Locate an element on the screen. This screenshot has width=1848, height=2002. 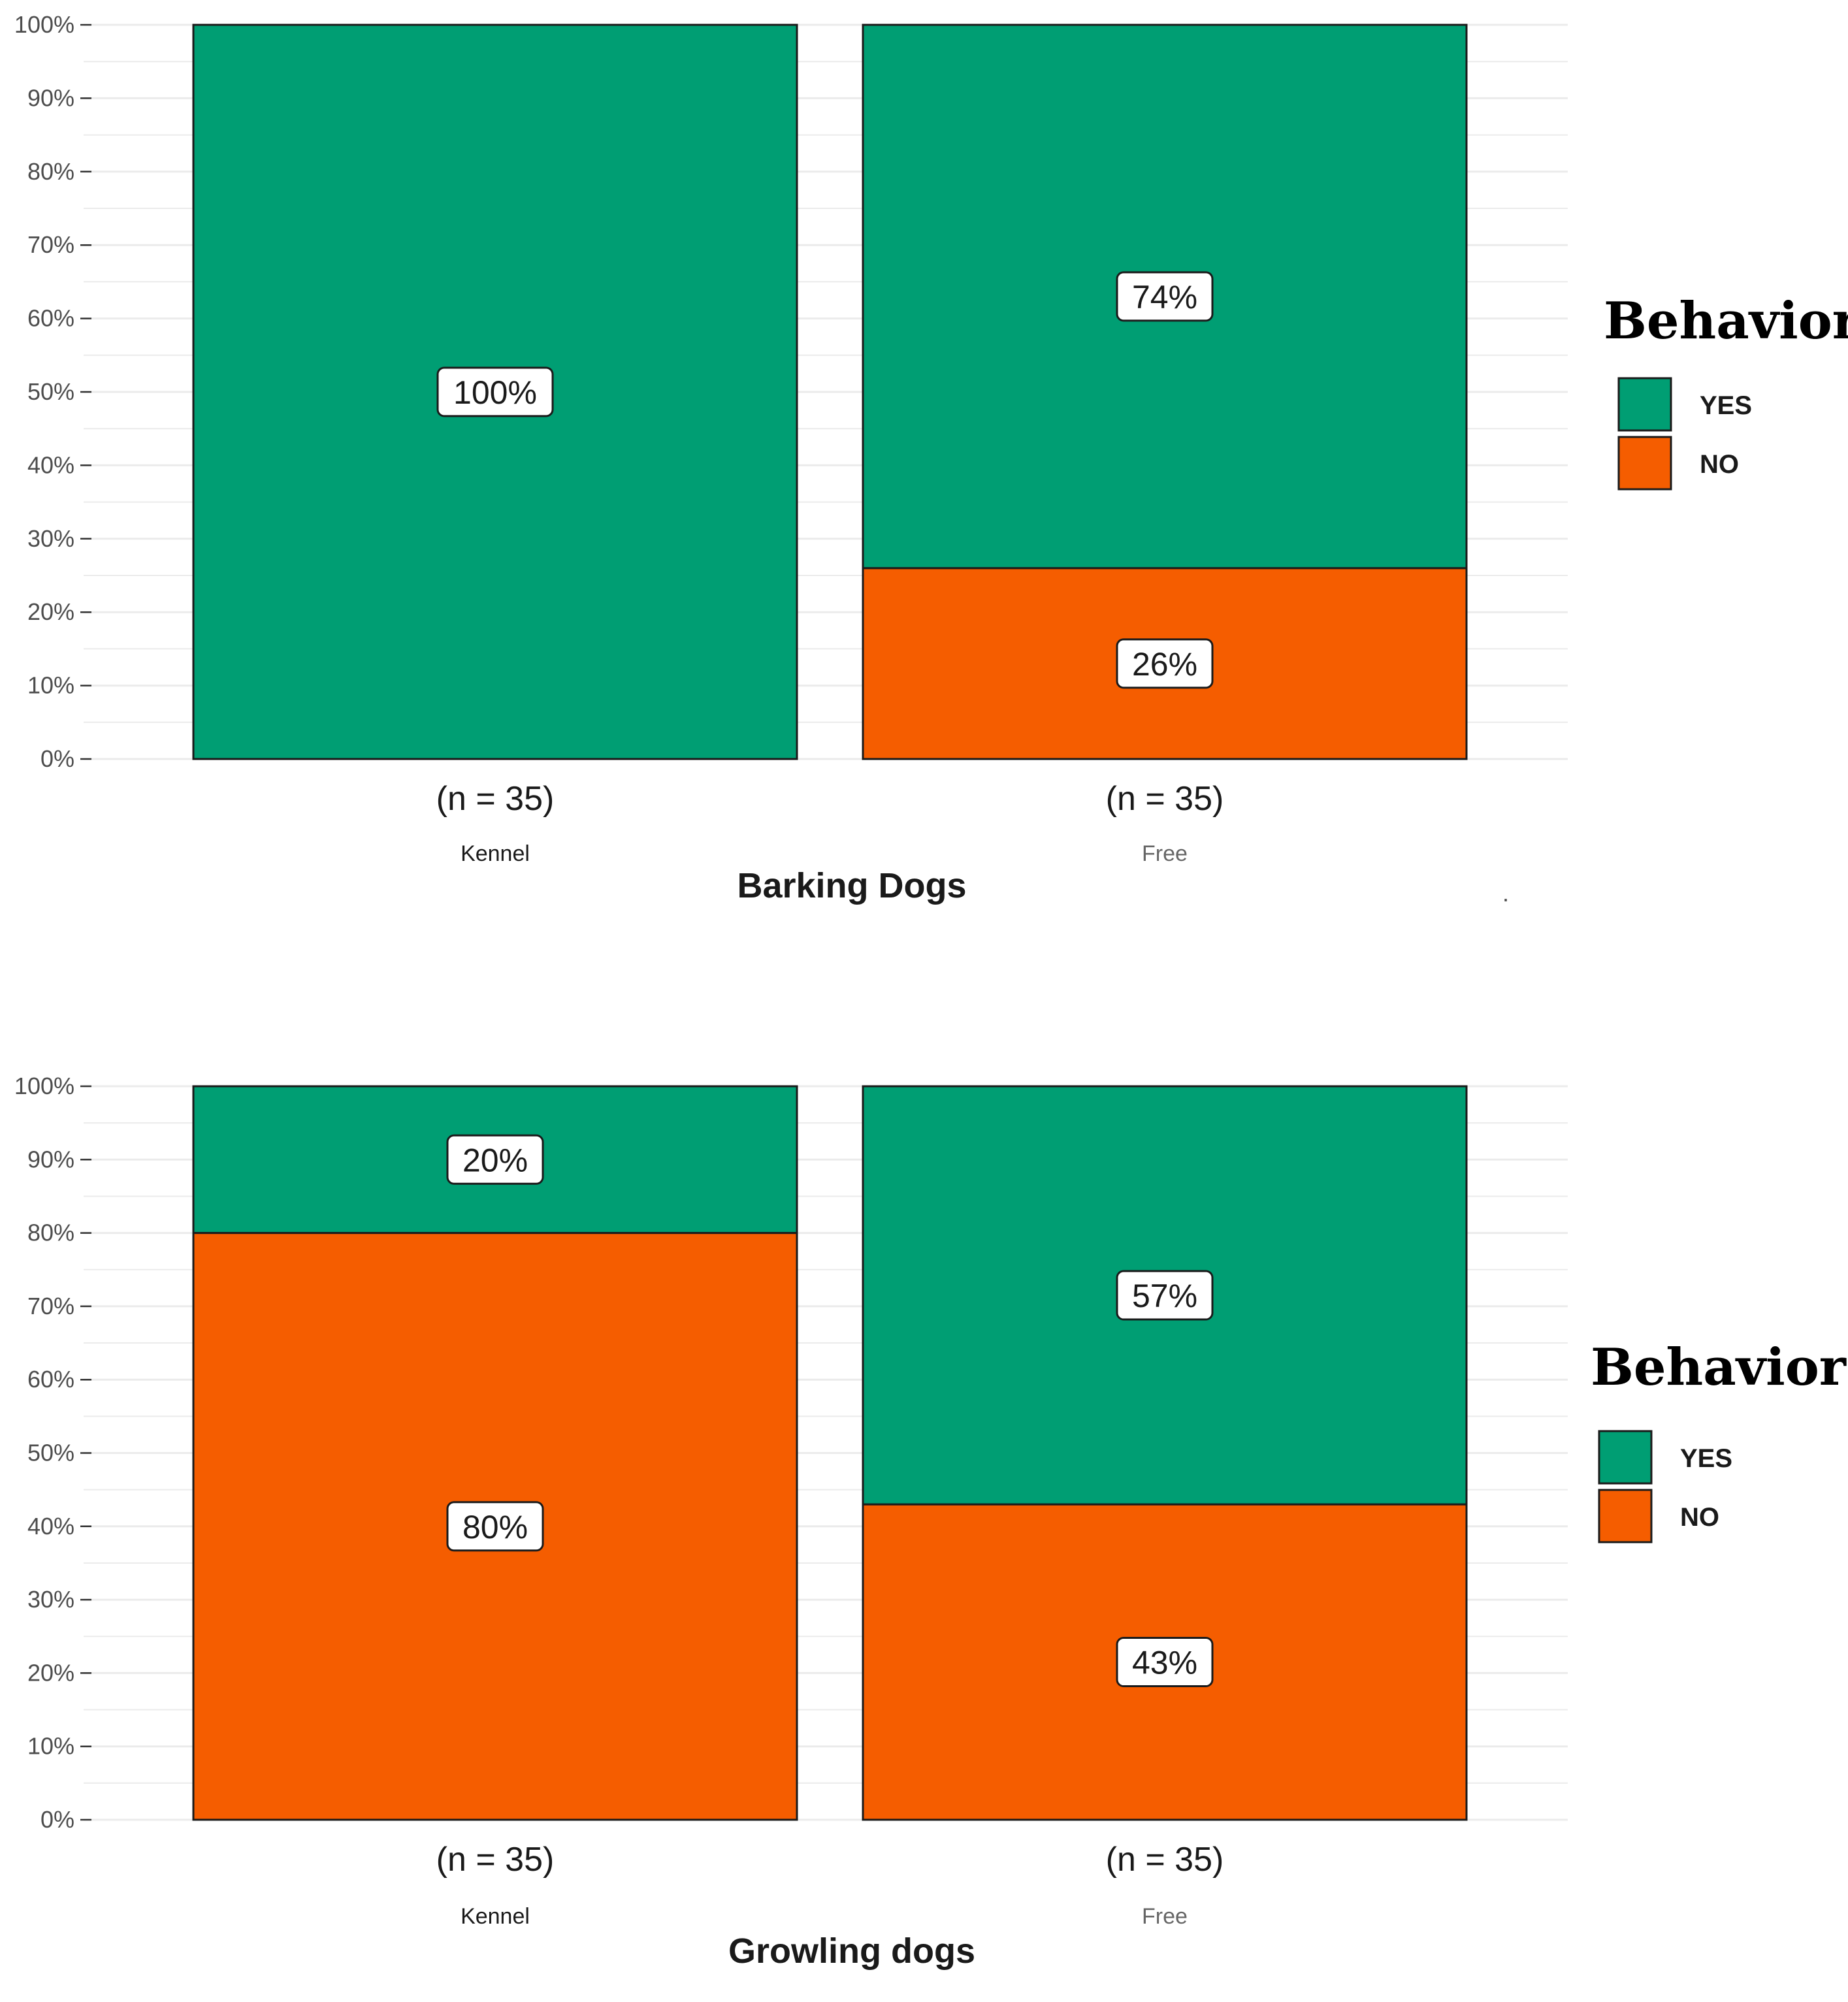
data-label-kennel-no: 80% is located at coordinates (495, 1527).